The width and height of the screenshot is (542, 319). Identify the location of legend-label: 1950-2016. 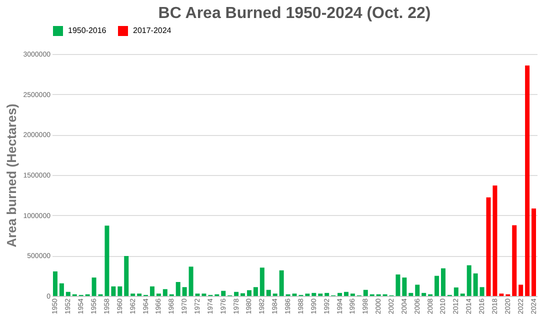
(87, 30).